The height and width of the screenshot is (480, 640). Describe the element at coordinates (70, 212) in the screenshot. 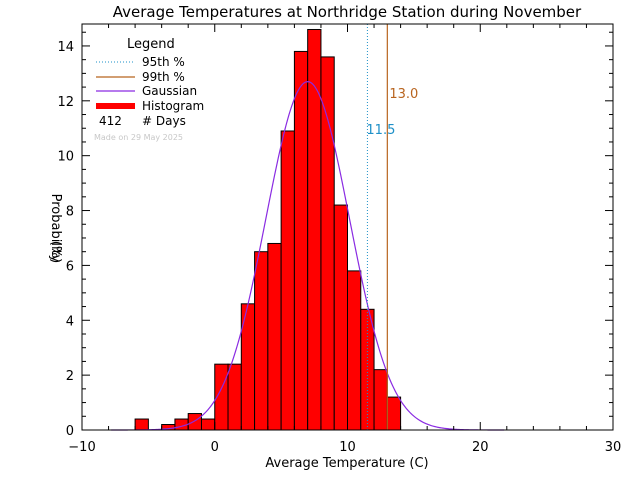

I see `y-tick-label: 8` at that location.